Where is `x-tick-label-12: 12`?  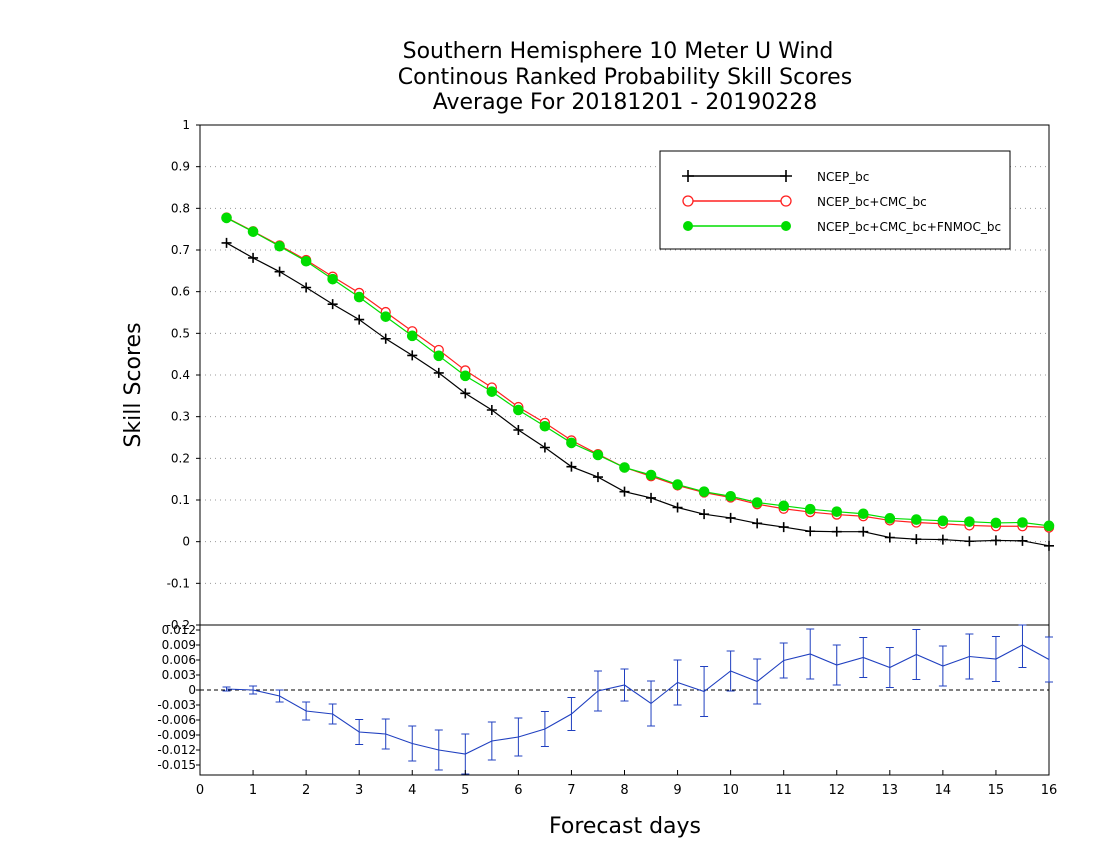
x-tick-label-12: 12 is located at coordinates (836, 790).